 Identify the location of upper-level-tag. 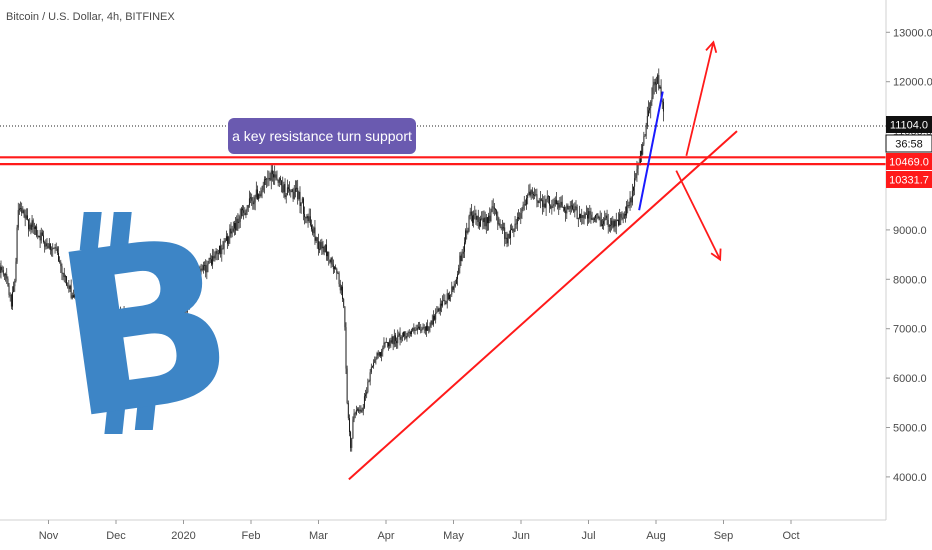
(909, 161).